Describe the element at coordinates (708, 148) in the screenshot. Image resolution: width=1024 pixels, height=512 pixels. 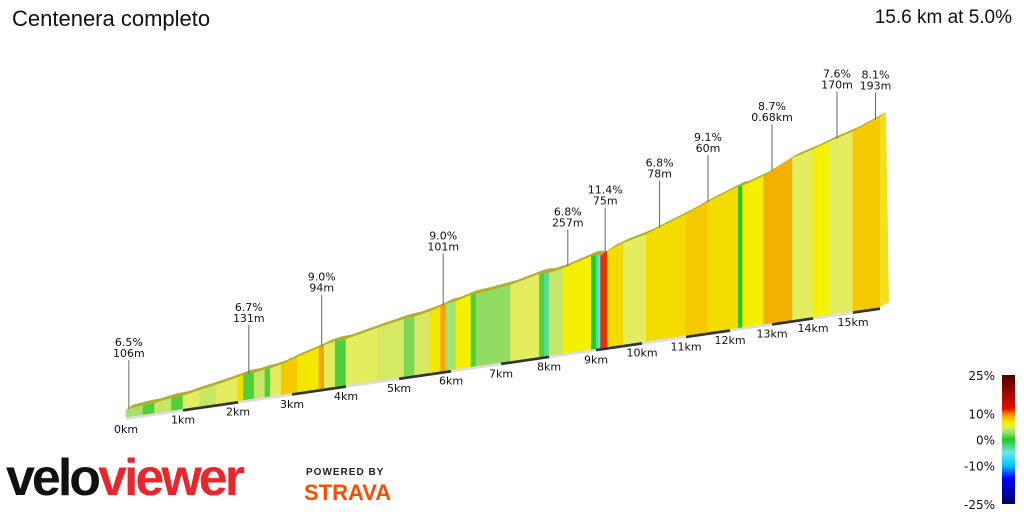
I see `annotation-length: 60m` at that location.